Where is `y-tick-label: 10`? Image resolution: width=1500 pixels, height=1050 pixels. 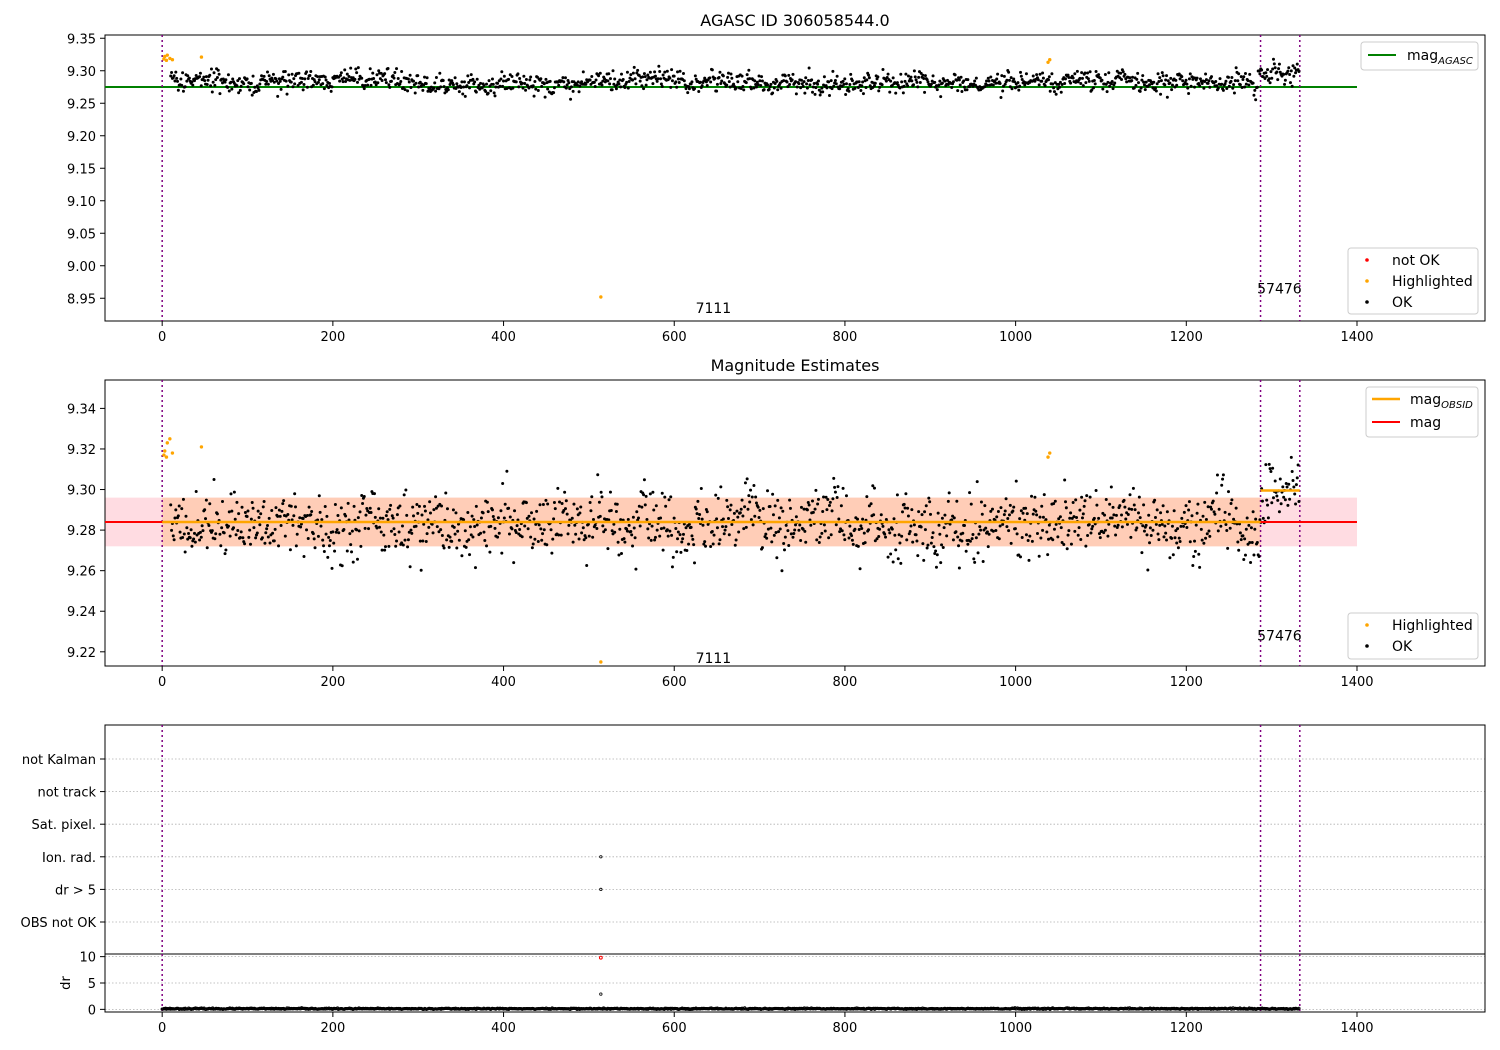
y-tick-label: 10 is located at coordinates (87, 958).